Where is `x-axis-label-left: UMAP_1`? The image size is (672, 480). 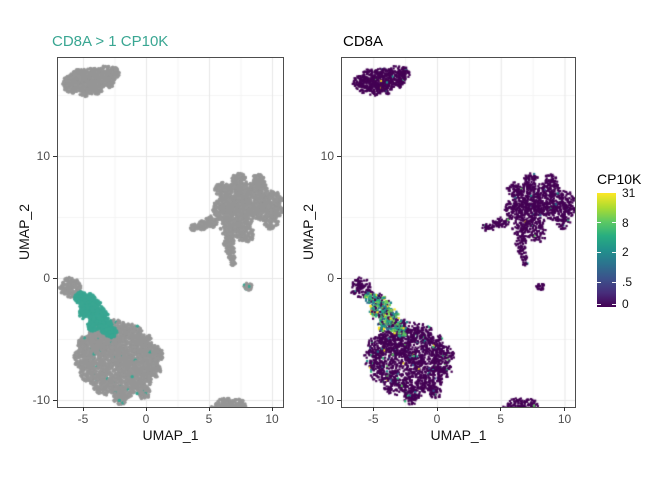 x-axis-label-left: UMAP_1 is located at coordinates (170, 435).